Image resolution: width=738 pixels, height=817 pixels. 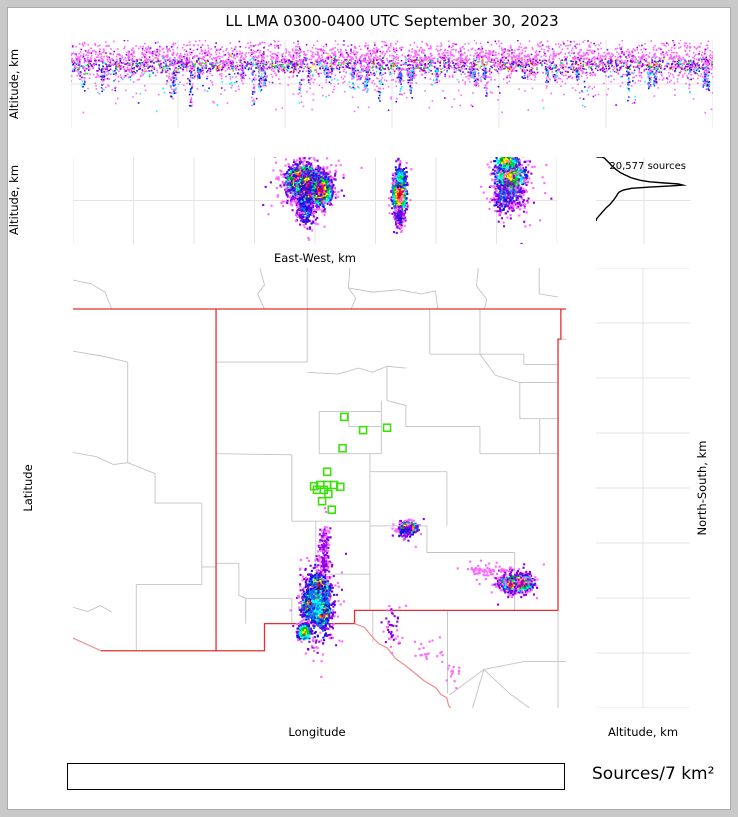 What do you see at coordinates (643, 488) in the screenshot?
I see `ns-height-panel-canvas` at bounding box center [643, 488].